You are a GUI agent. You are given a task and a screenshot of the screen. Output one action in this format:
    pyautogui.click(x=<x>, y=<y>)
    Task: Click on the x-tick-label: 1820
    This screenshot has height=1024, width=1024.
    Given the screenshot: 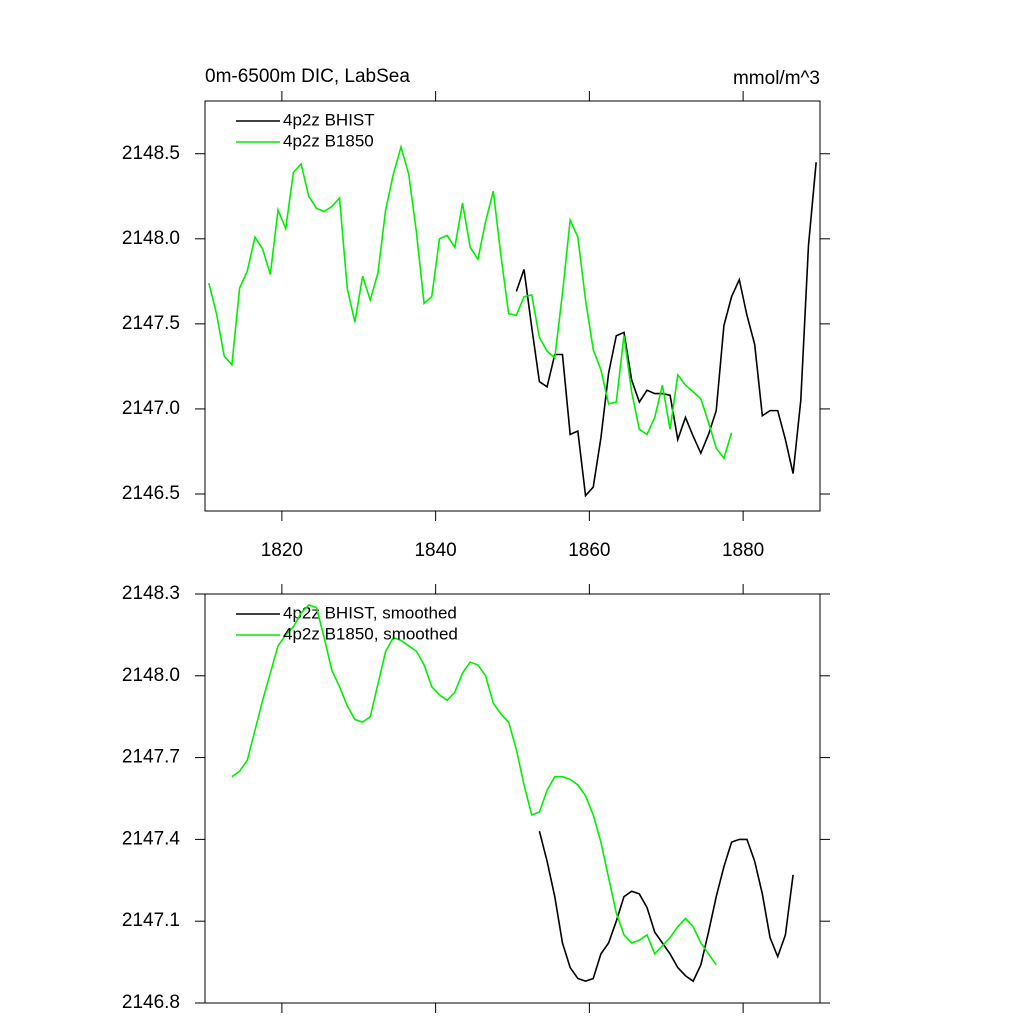 What is the action you would take?
    pyautogui.click(x=282, y=550)
    